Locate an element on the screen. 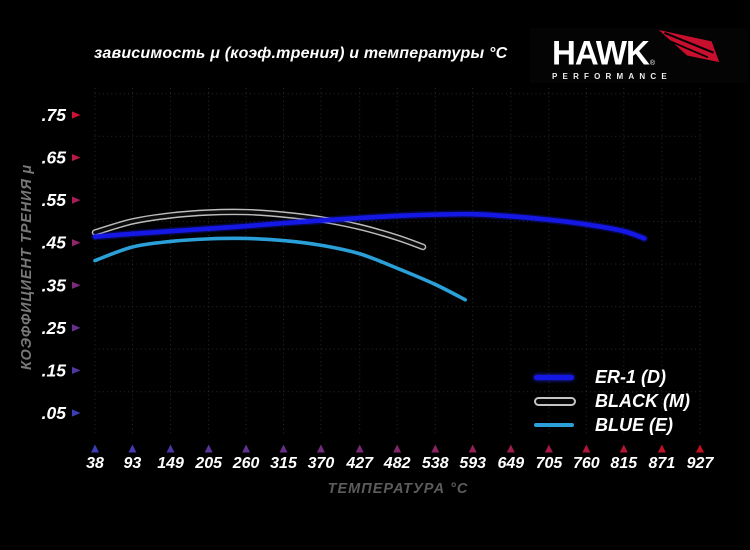 Image resolution: width=750 pixels, height=550 pixels. x-tick-label: 370 is located at coordinates (321, 463).